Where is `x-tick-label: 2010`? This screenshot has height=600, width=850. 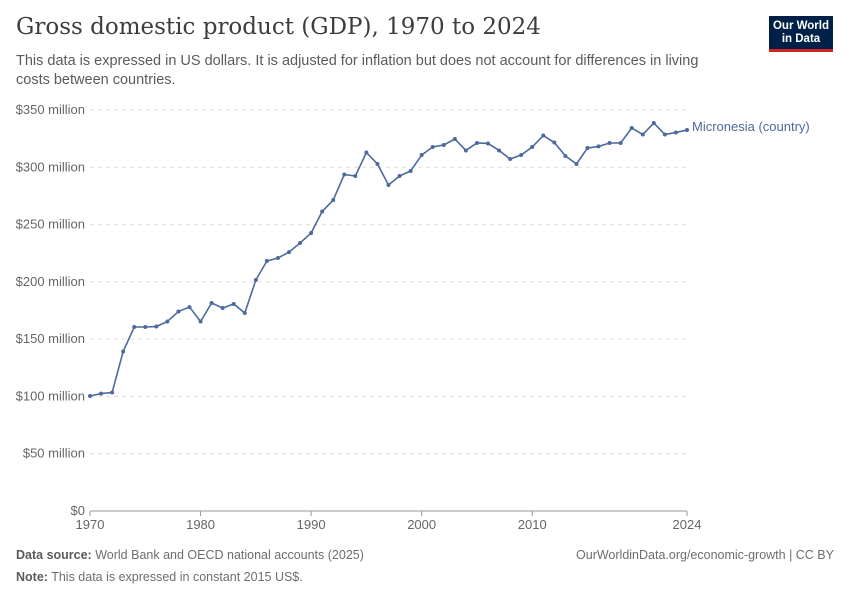
x-tick-label: 2010 is located at coordinates (532, 524).